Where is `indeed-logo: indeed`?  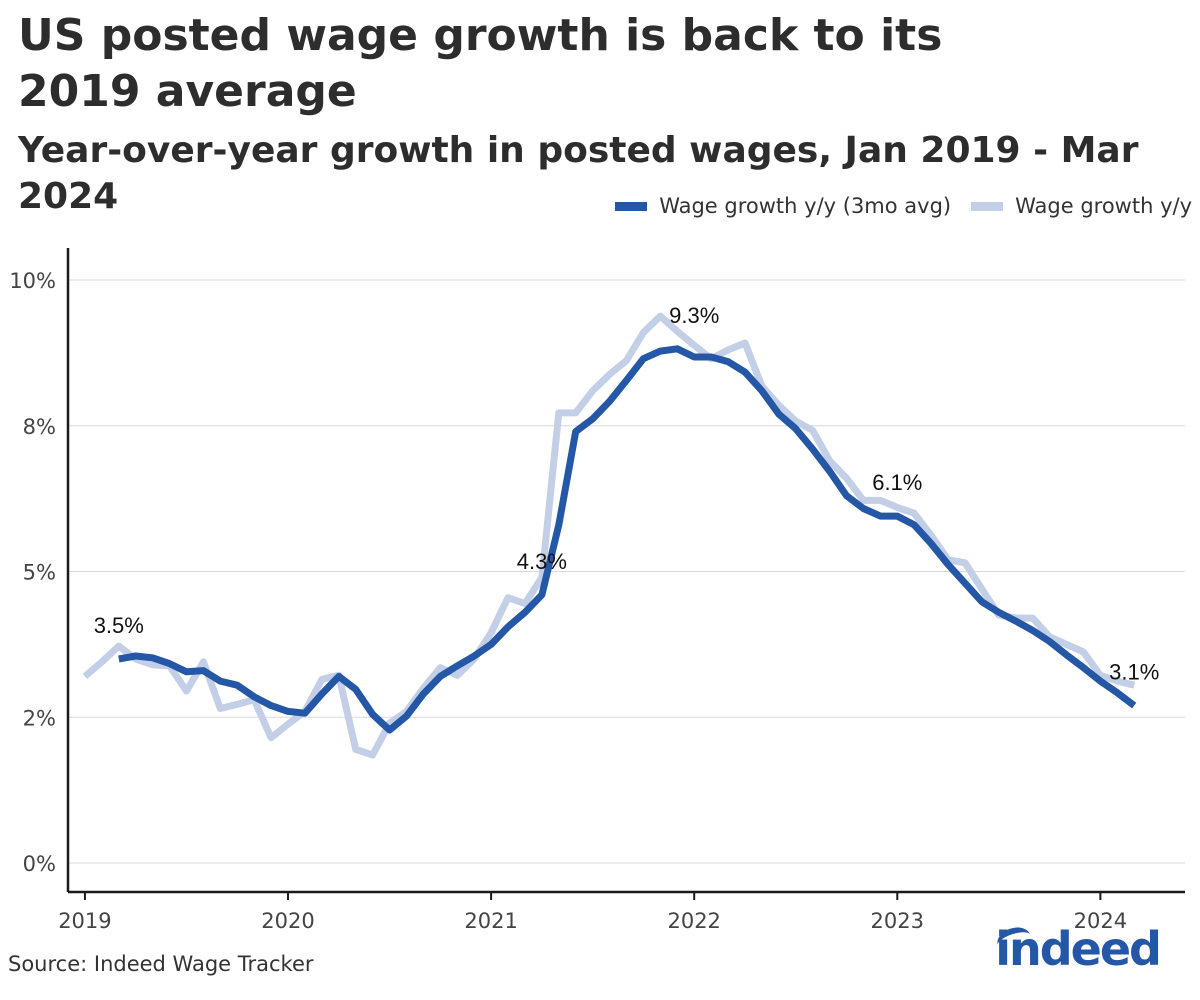 indeed-logo: indeed is located at coordinates (1078, 949).